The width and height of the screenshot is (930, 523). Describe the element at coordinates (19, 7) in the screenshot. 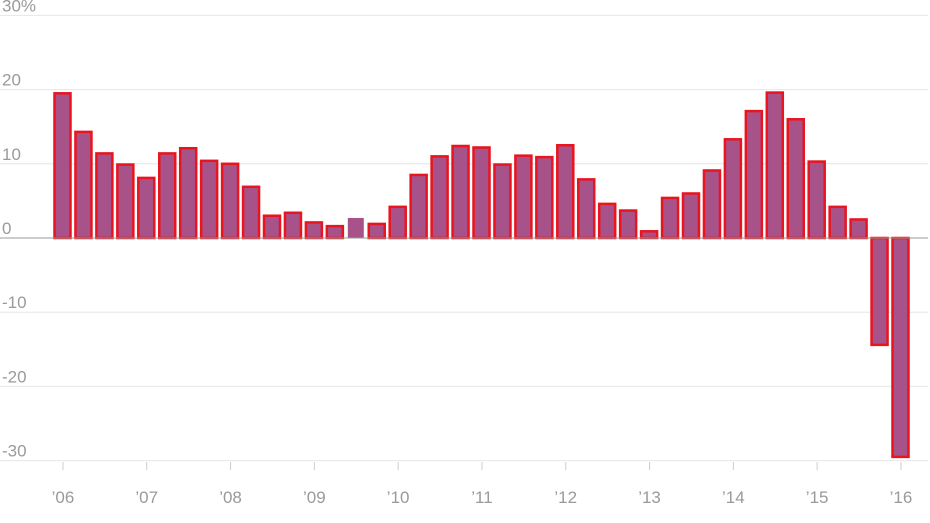

I see `y-tick-label: 30%` at that location.